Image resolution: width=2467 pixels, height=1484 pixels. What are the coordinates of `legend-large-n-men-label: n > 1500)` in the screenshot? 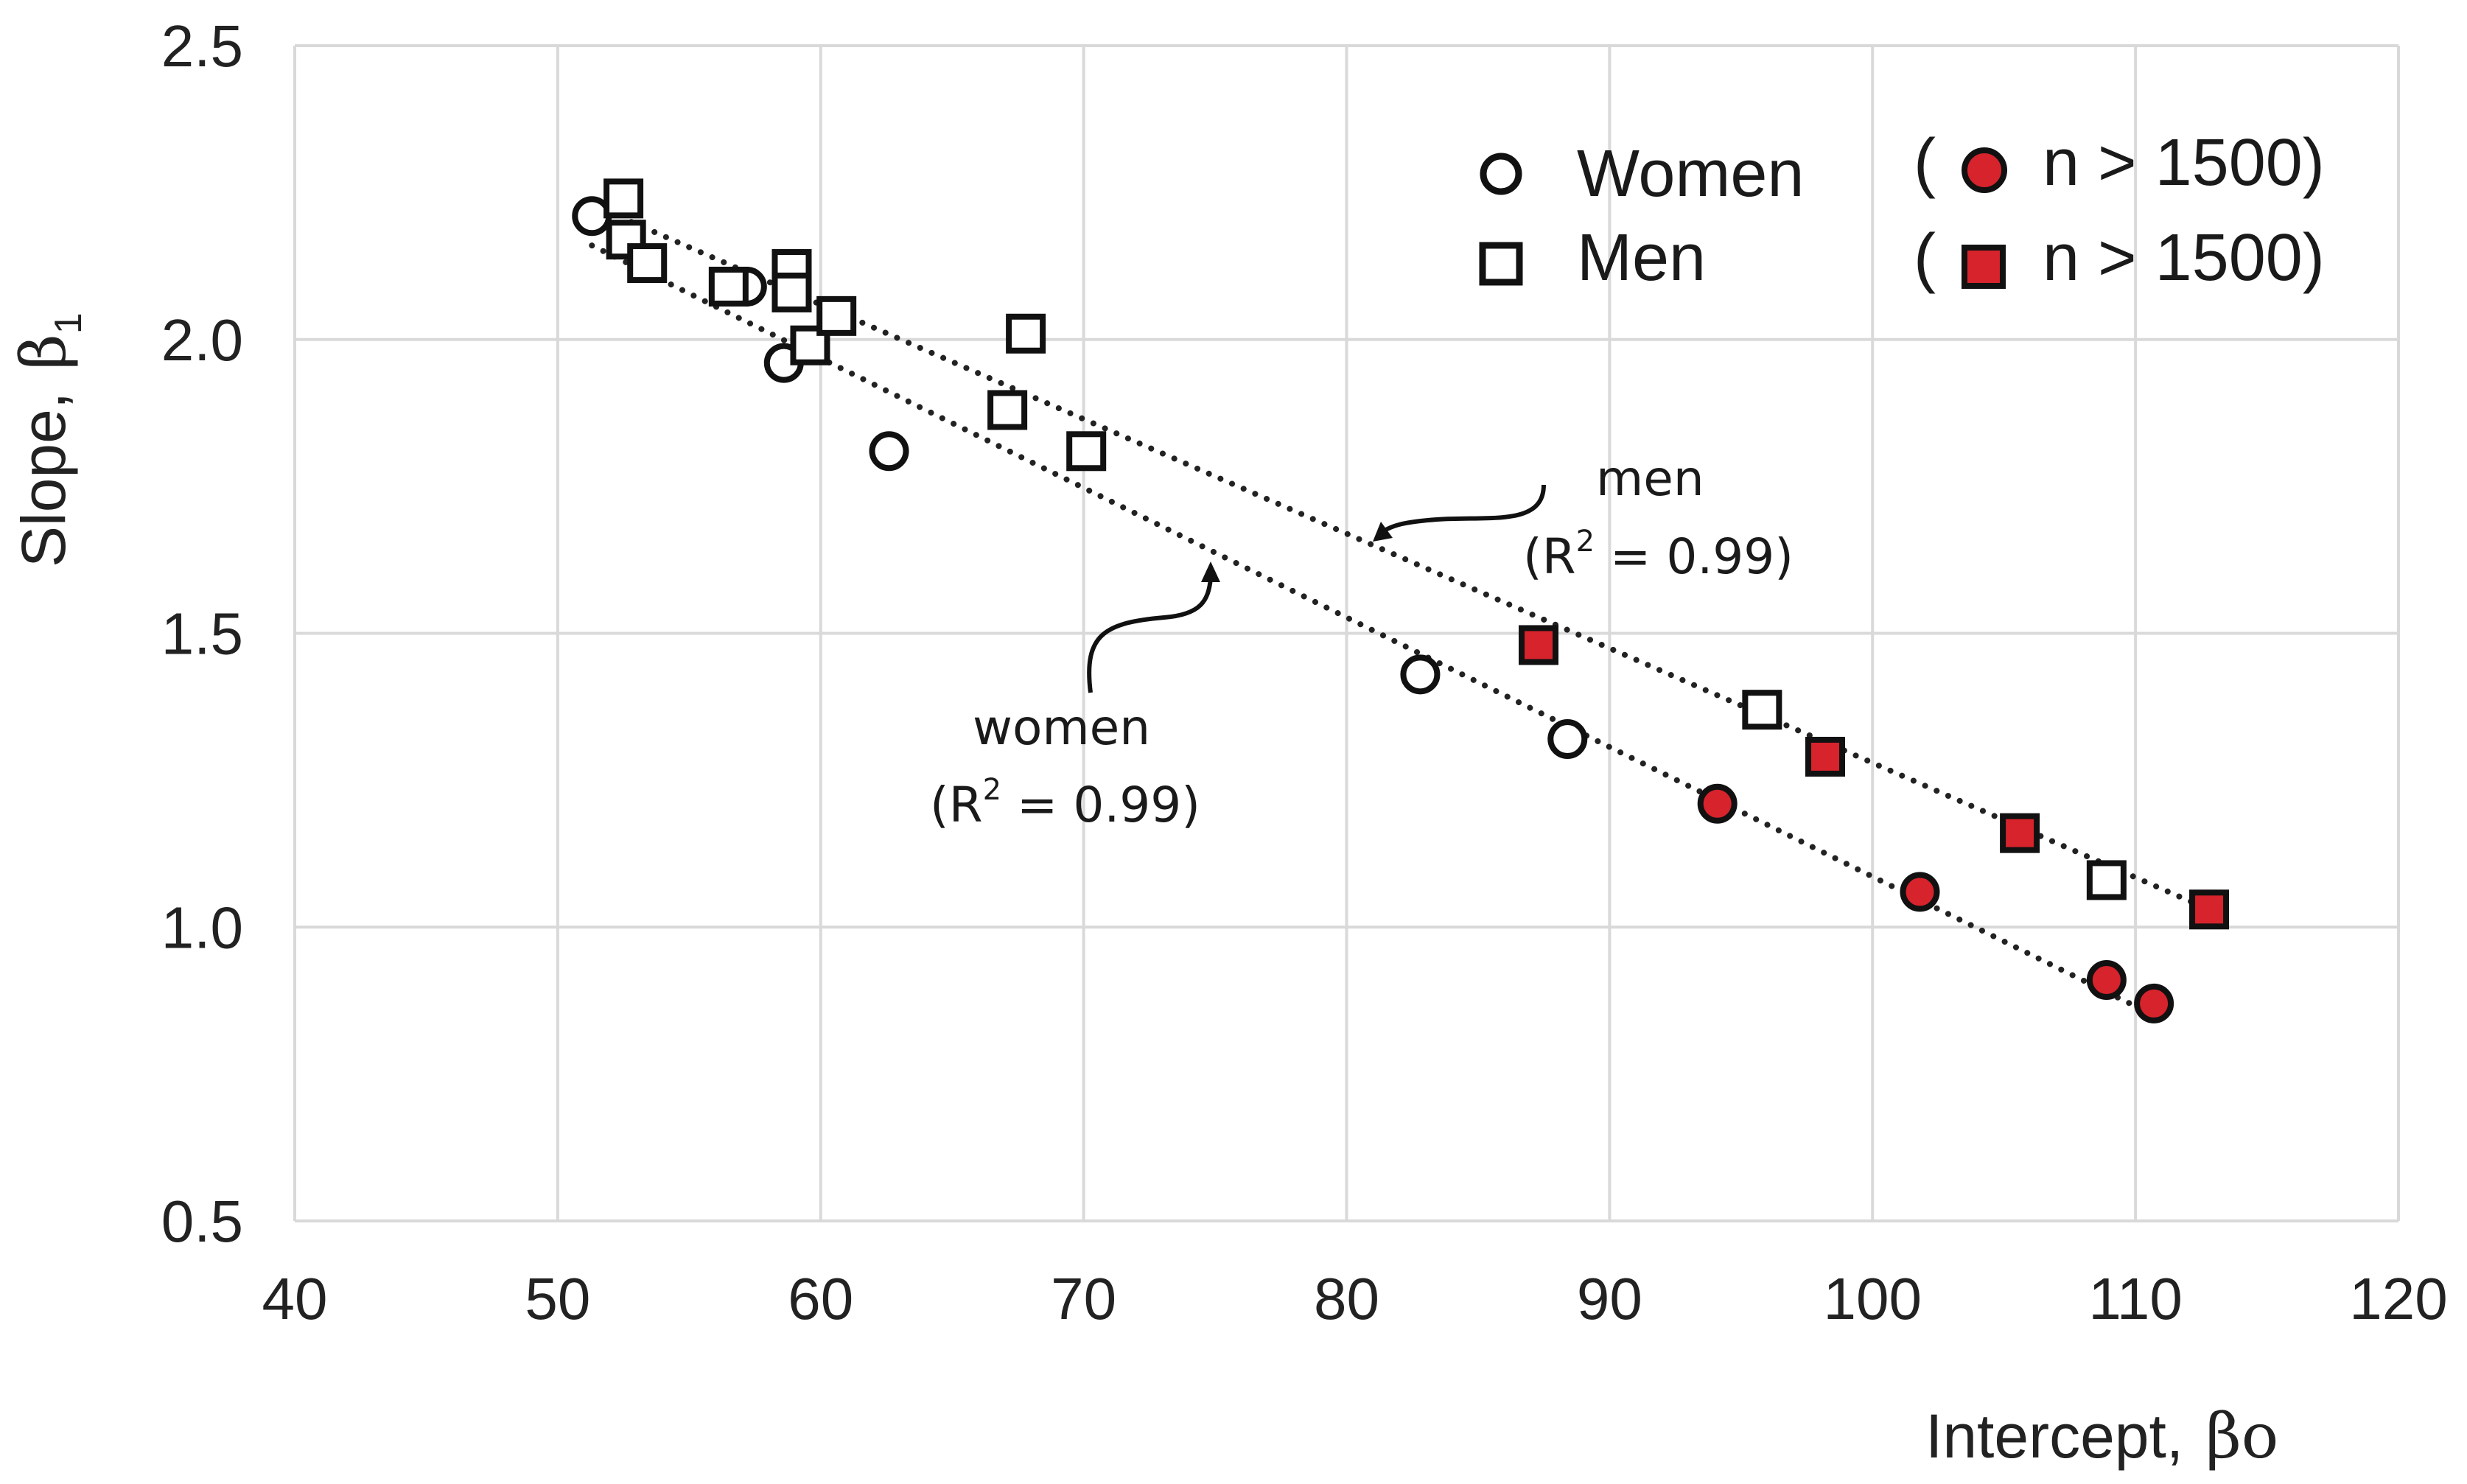 It's located at (2184, 258).